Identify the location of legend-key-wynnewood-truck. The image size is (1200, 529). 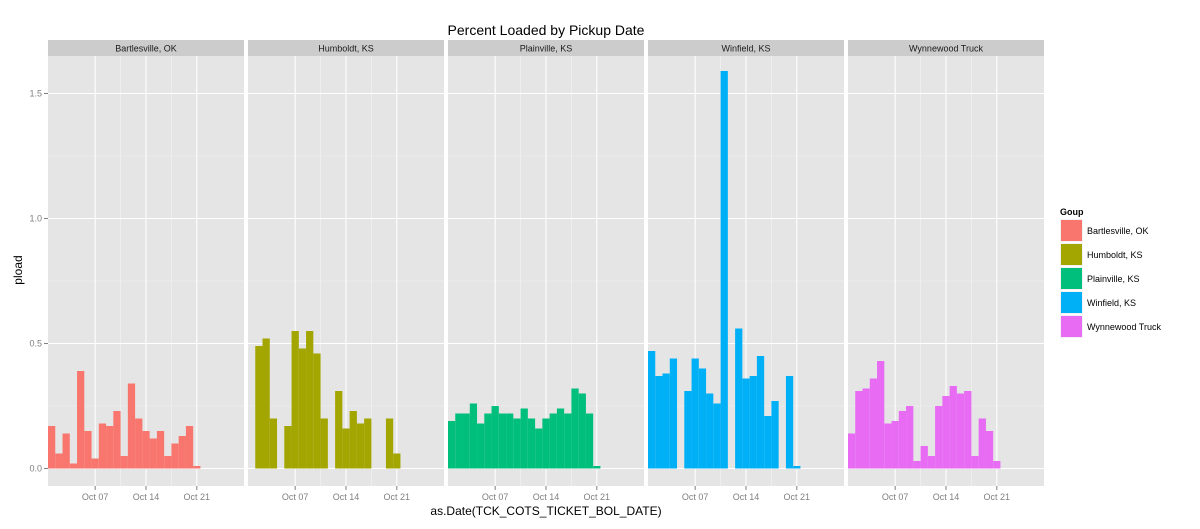
(1071, 326).